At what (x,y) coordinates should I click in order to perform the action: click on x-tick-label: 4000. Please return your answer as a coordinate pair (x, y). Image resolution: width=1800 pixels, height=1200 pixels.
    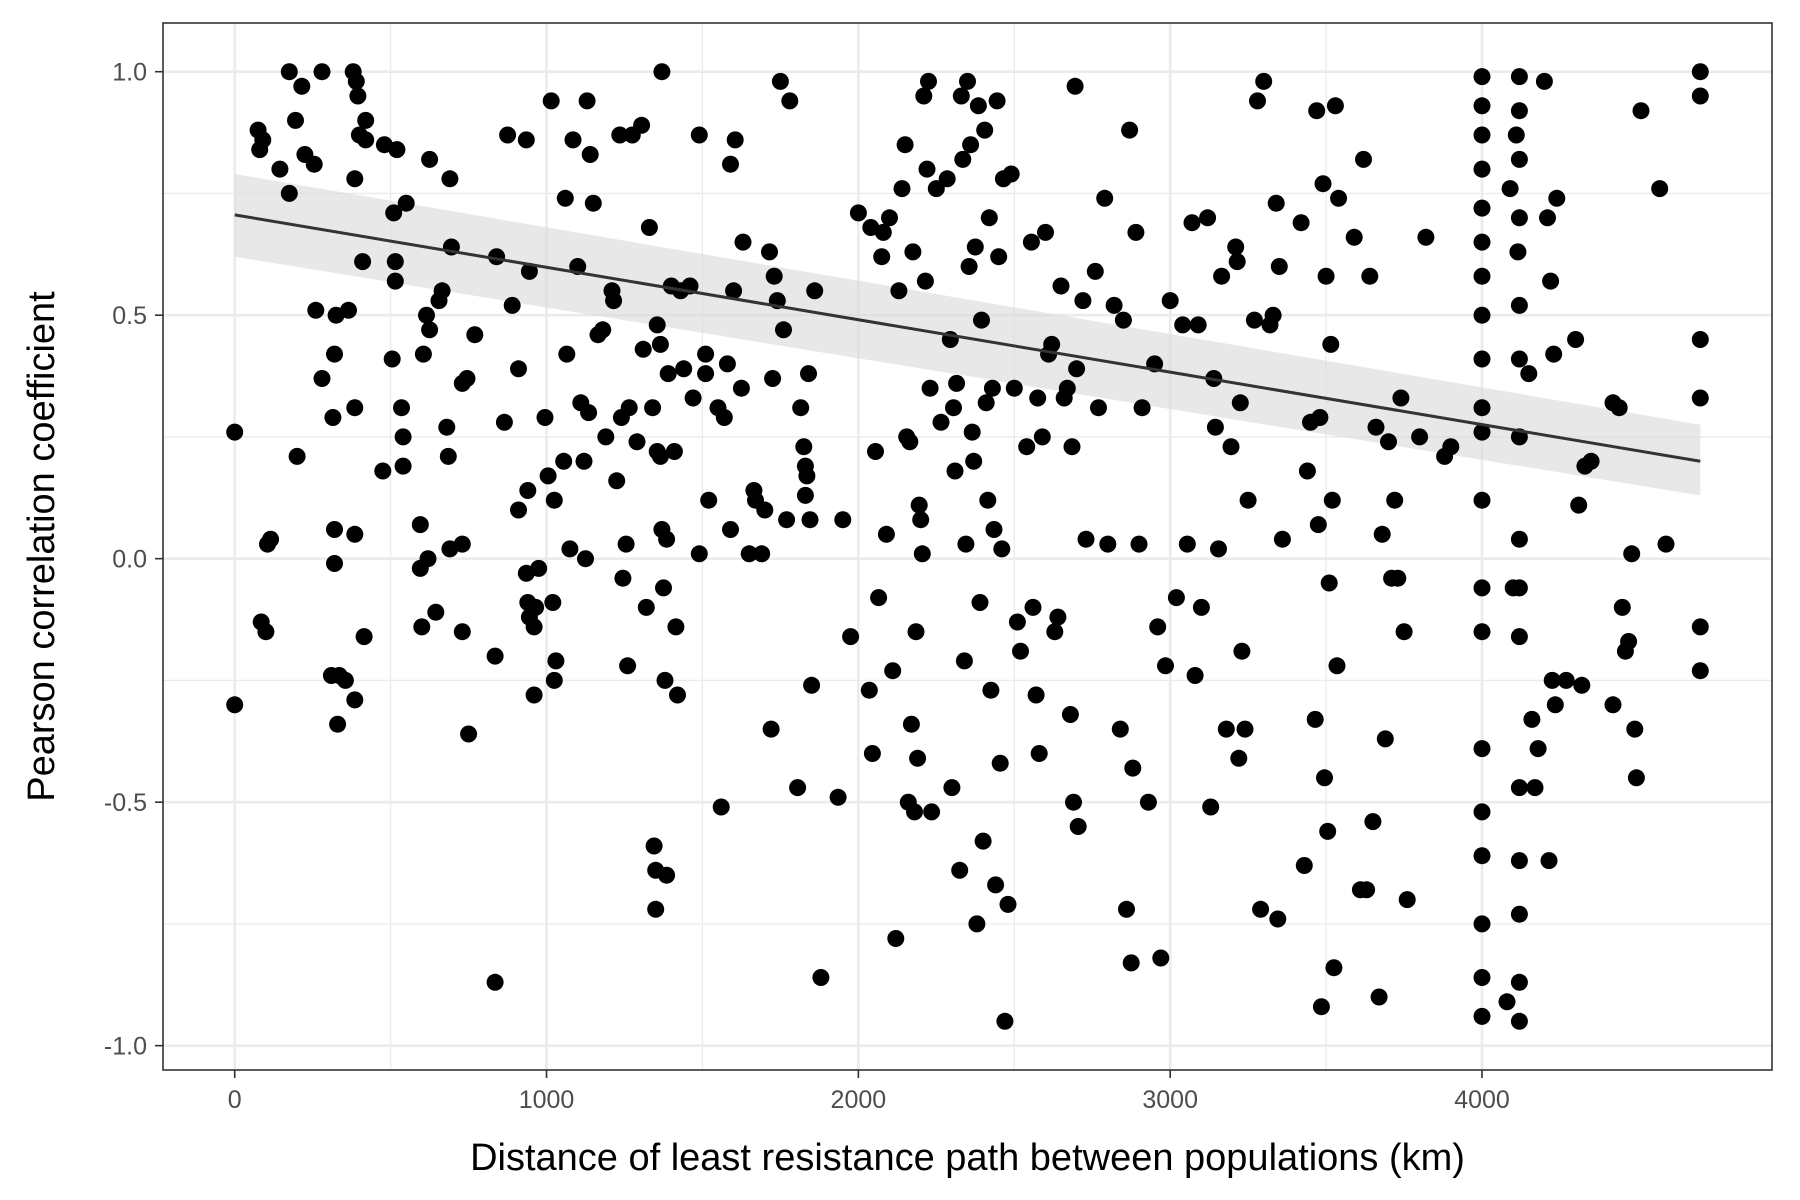
    Looking at the image, I should click on (1482, 1100).